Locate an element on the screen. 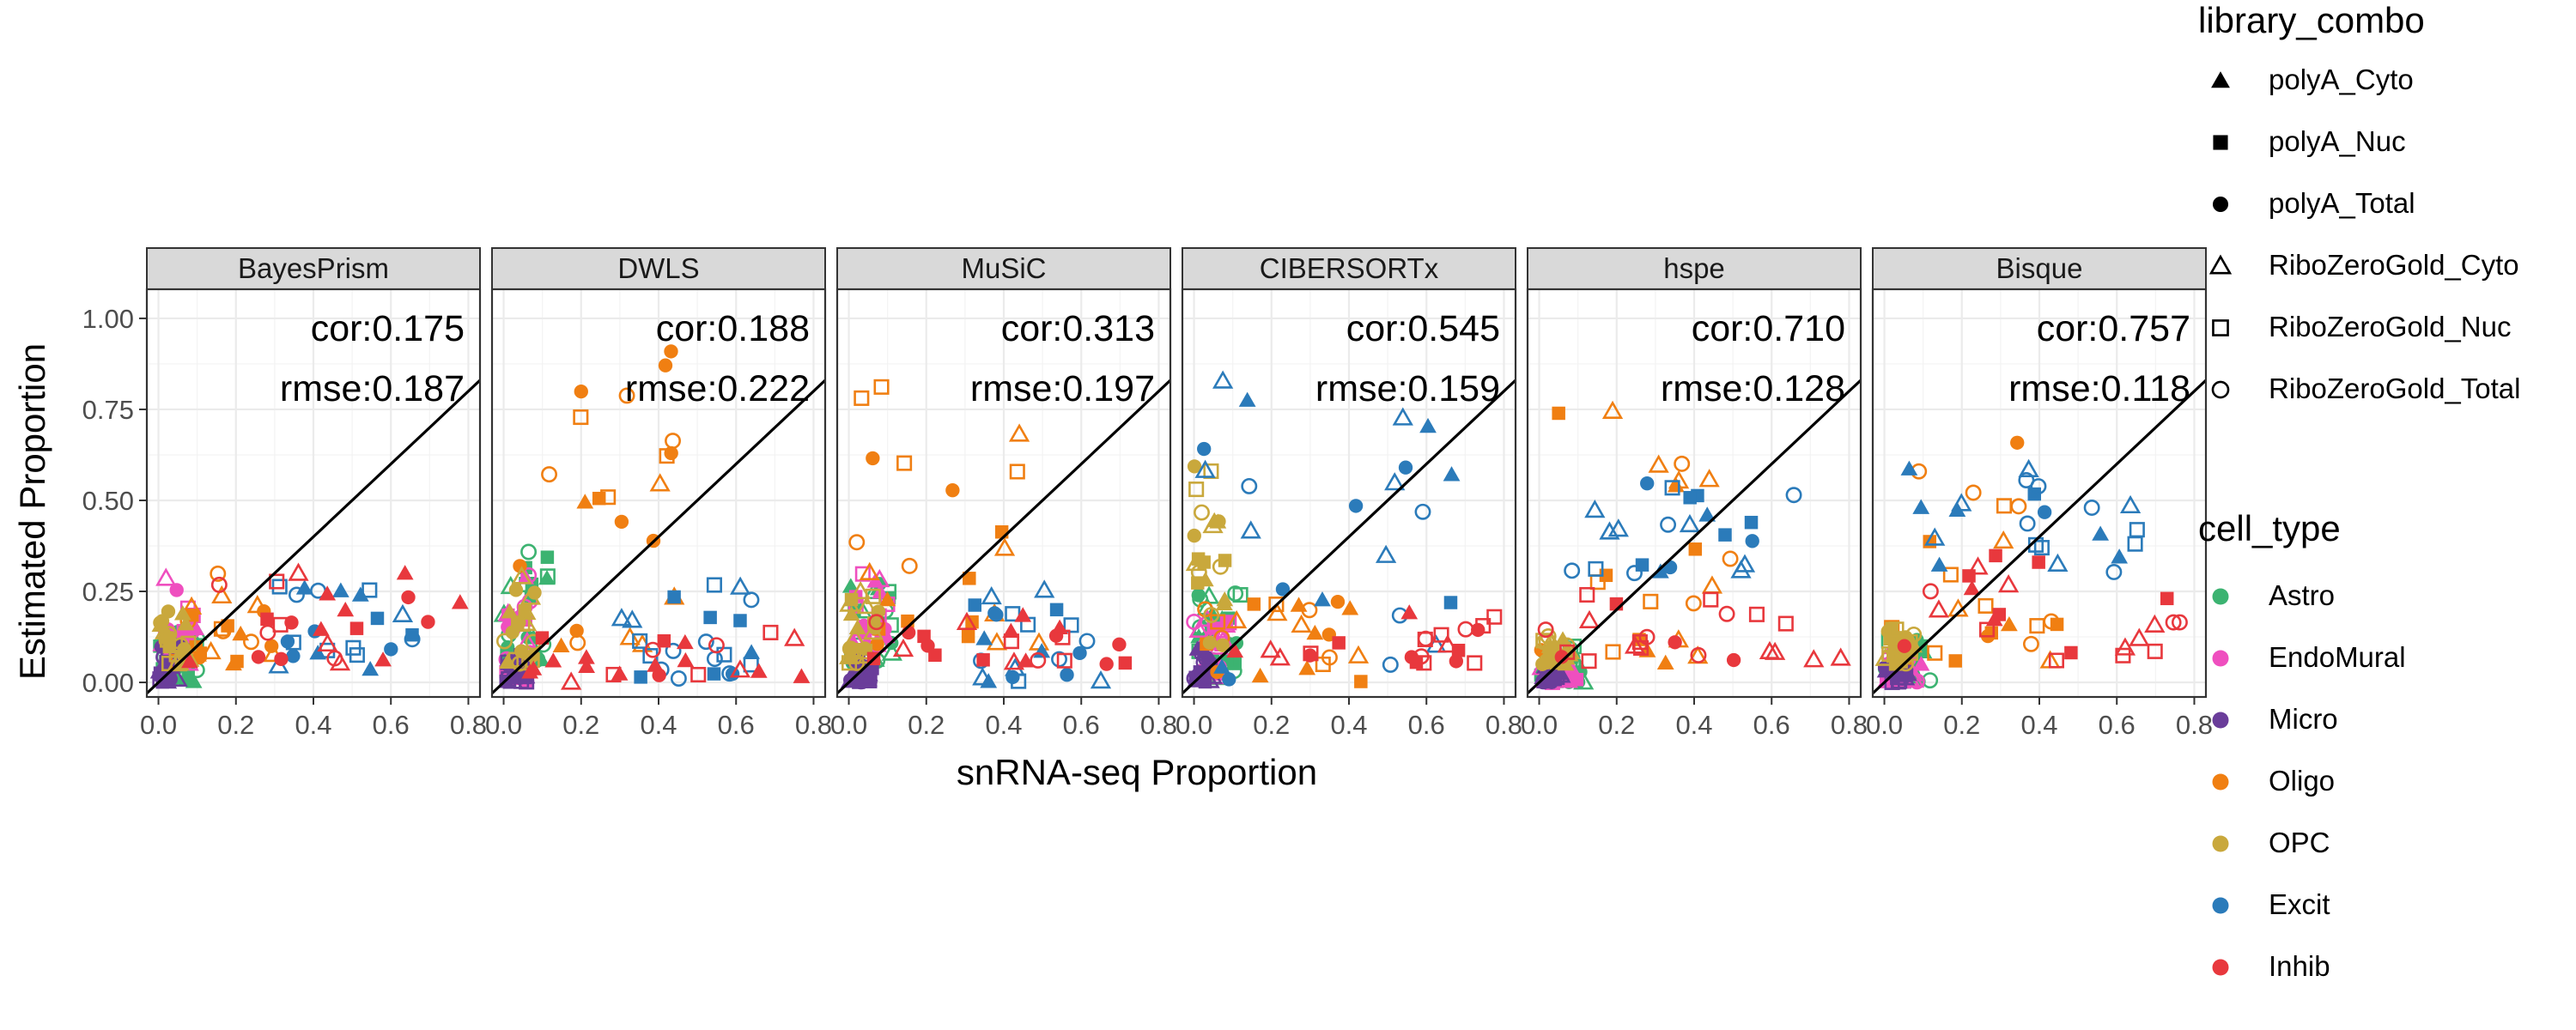 The height and width of the screenshot is (1030, 2576). legend-key-astro is located at coordinates (2221, 596).